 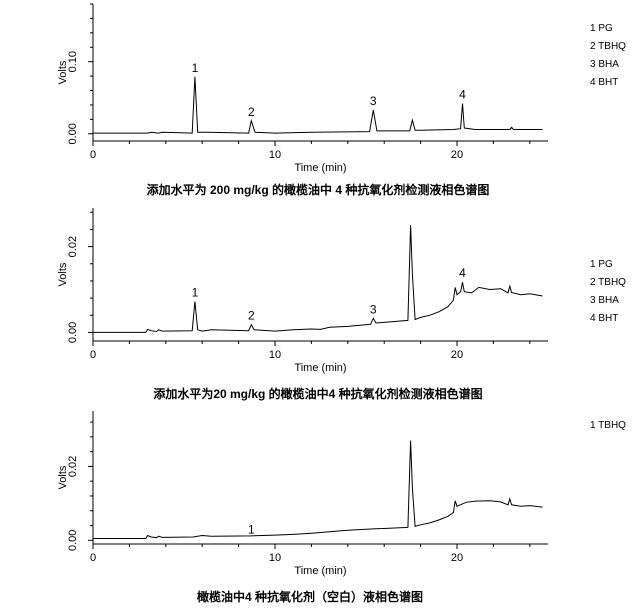 What do you see at coordinates (318, 189) in the screenshot?
I see `panel-caption: 添加水平为 200 mg/kg 的橄榄油中 4 种抗氧化剂检测液相色谱图` at bounding box center [318, 189].